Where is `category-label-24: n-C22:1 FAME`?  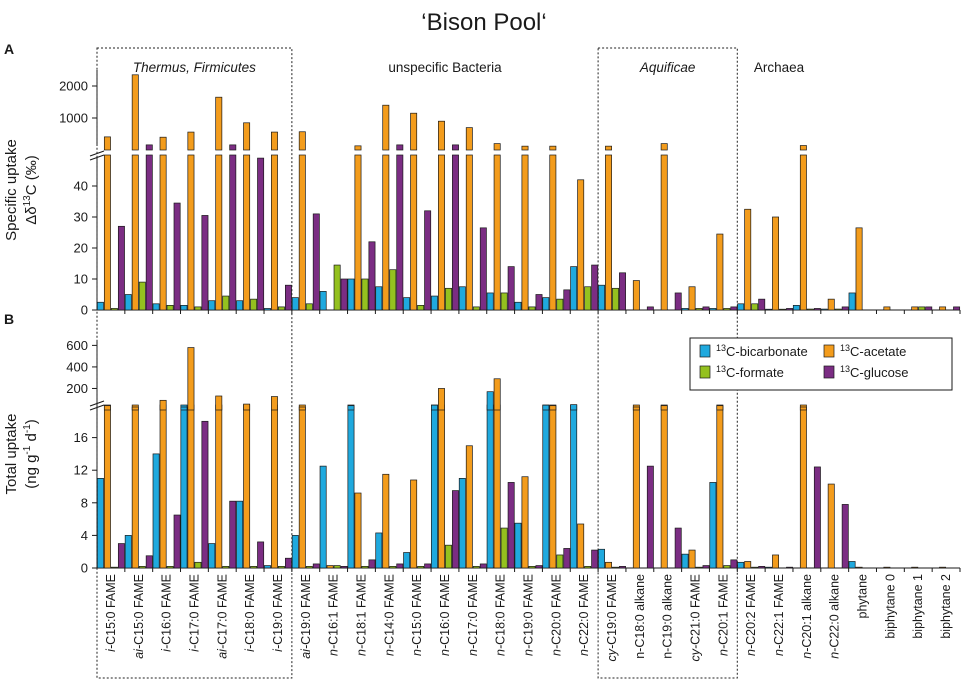 category-label-24: n-C22:1 FAME is located at coordinates (779, 615).